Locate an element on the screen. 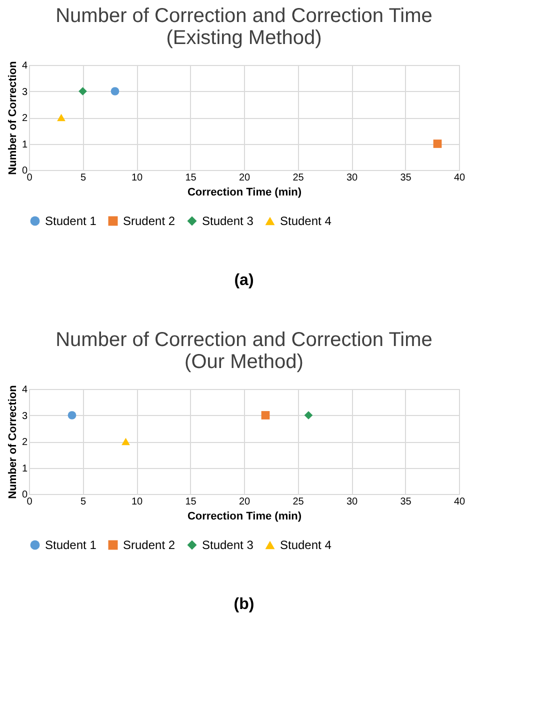  chart-subtitle: (Existing Method) is located at coordinates (244, 38).